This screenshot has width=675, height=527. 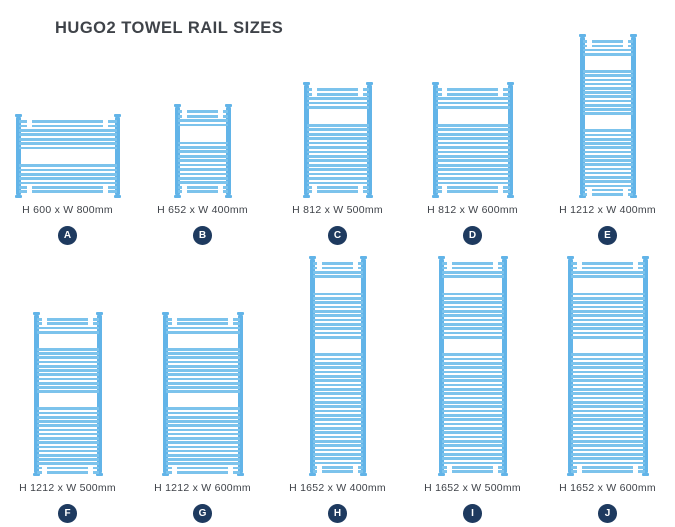 What do you see at coordinates (228, 151) in the screenshot?
I see `rail-post-right` at bounding box center [228, 151].